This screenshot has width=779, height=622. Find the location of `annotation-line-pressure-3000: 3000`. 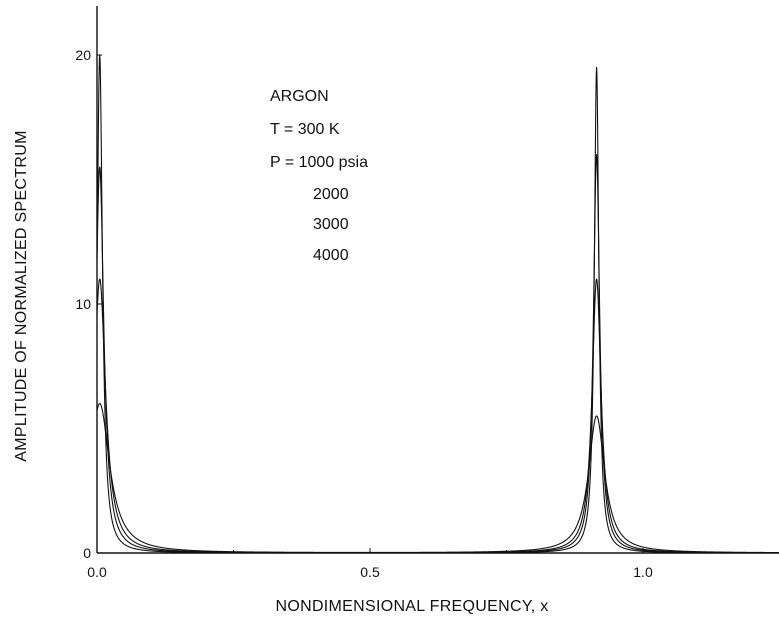

annotation-line-pressure-3000: 3000 is located at coordinates (331, 224).